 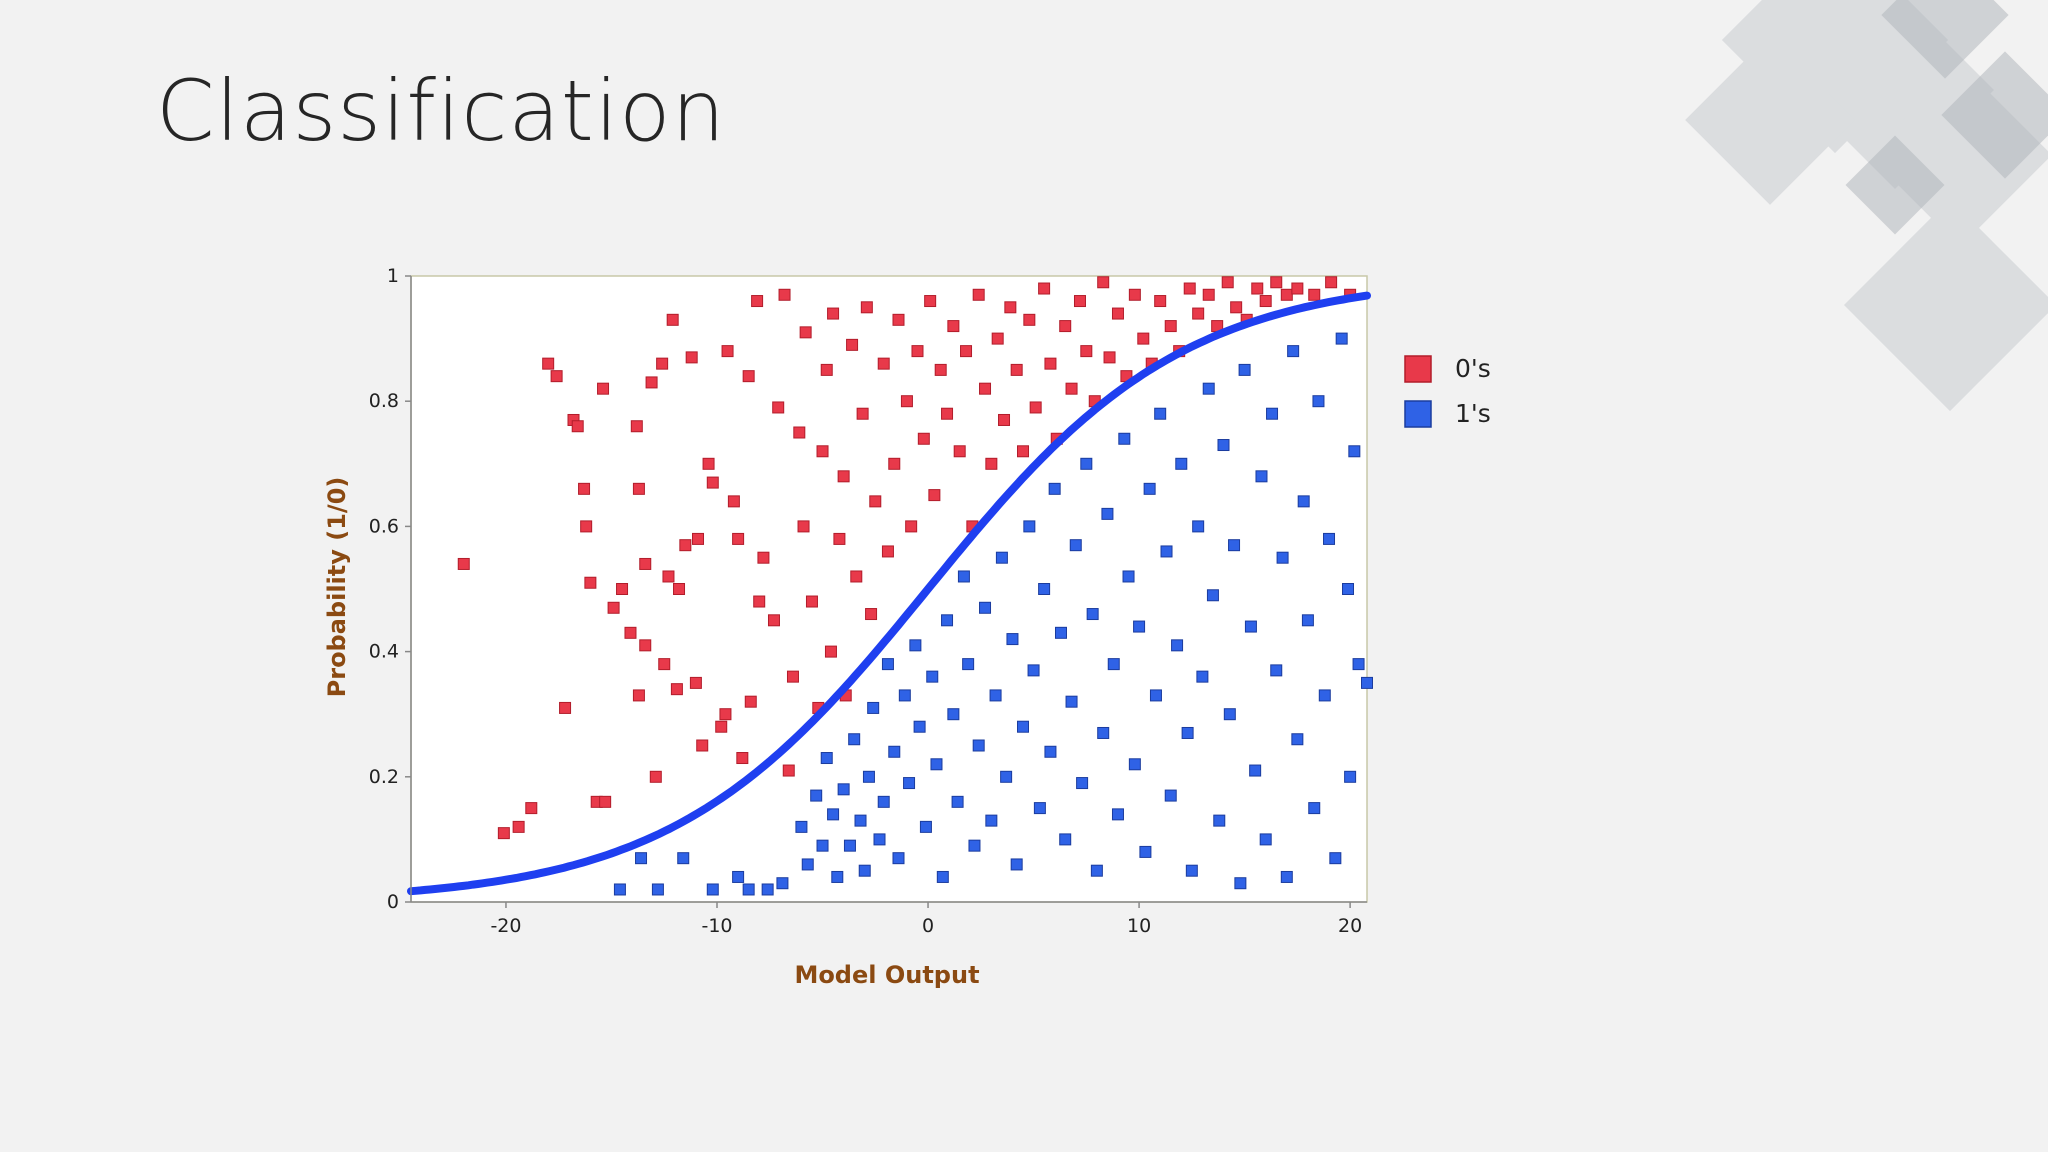 I want to click on x-tick-label: 10, so click(x=1139, y=926).